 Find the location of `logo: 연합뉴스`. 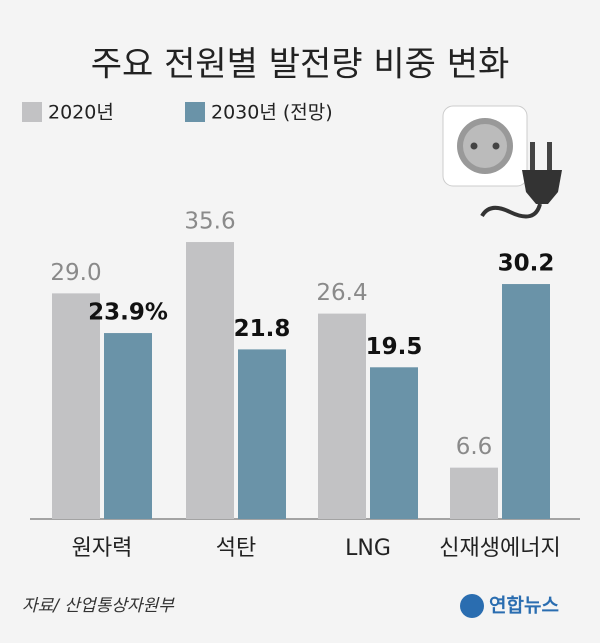

logo: 연합뉴스 is located at coordinates (509, 606).